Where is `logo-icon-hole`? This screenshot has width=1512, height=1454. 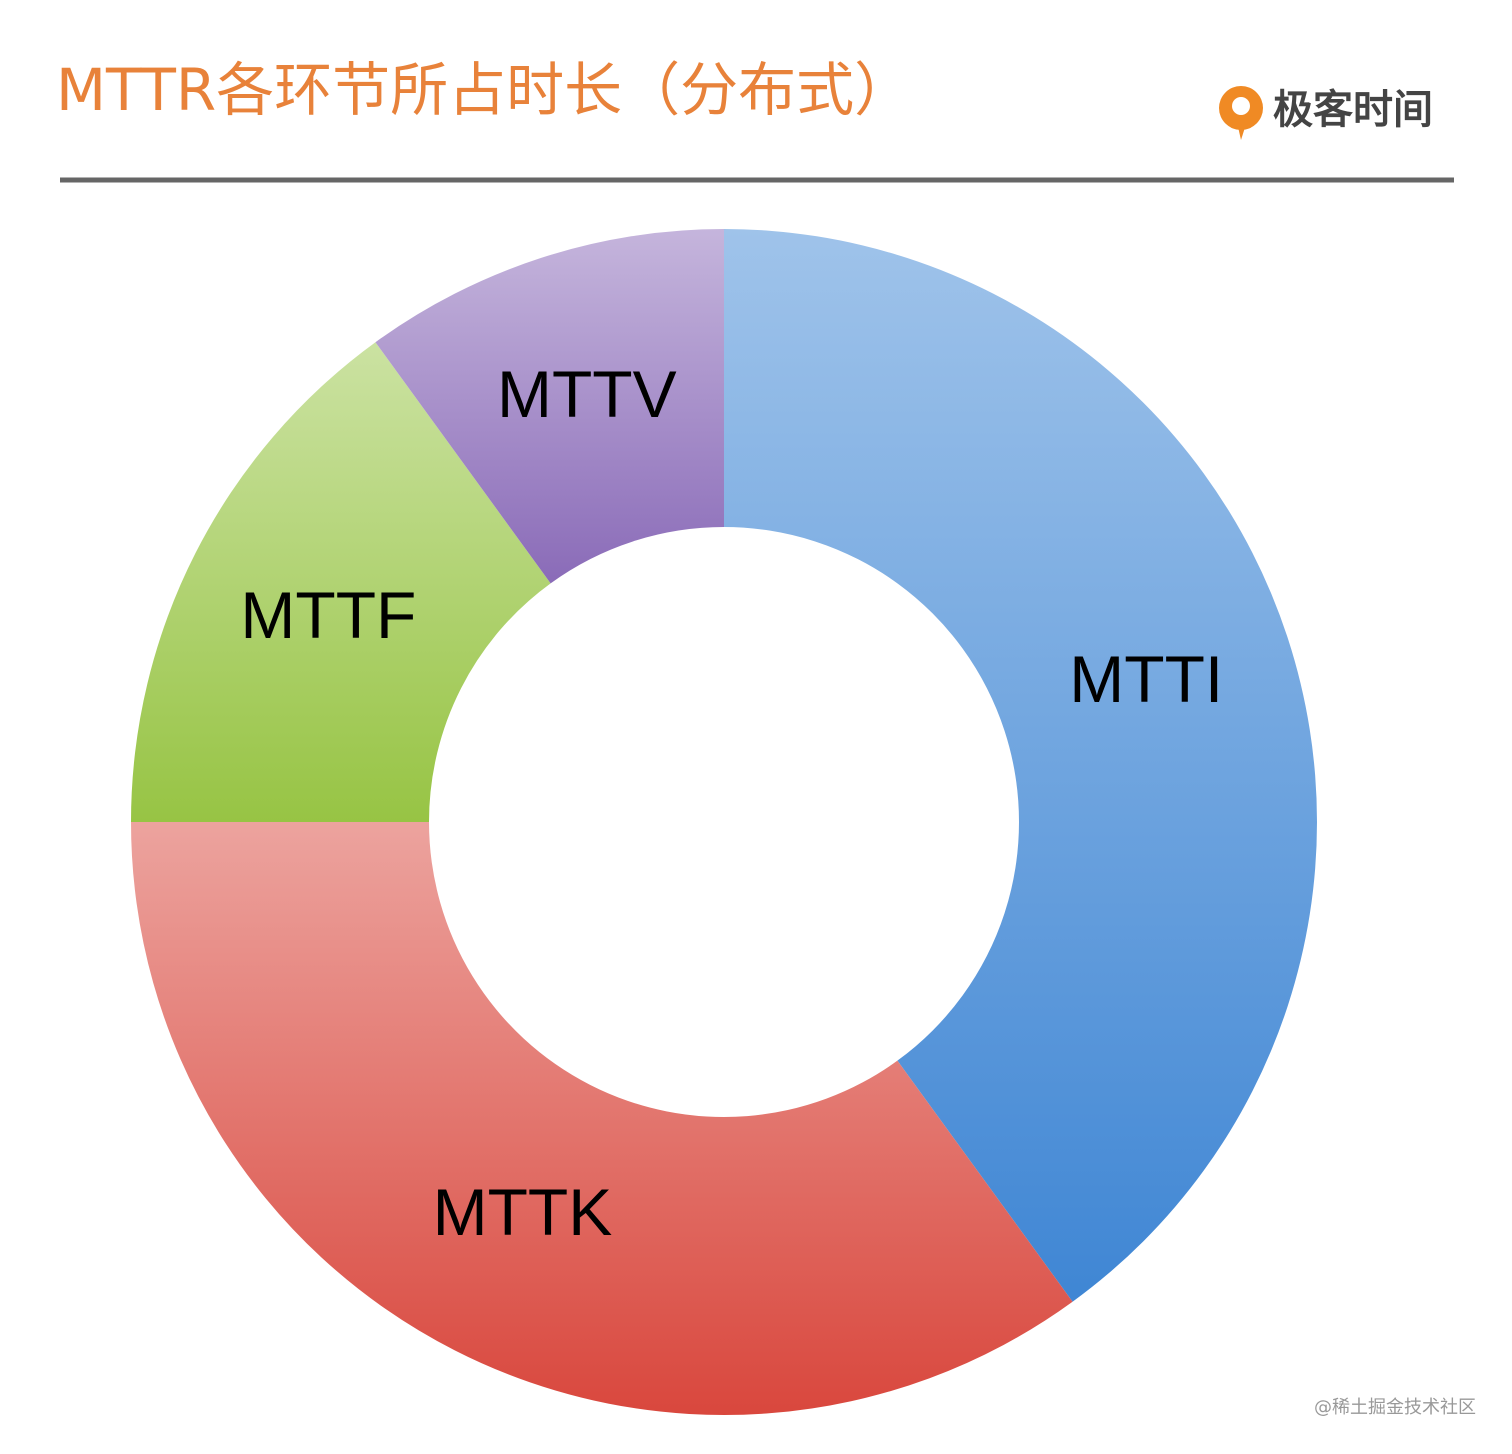 logo-icon-hole is located at coordinates (1241, 106).